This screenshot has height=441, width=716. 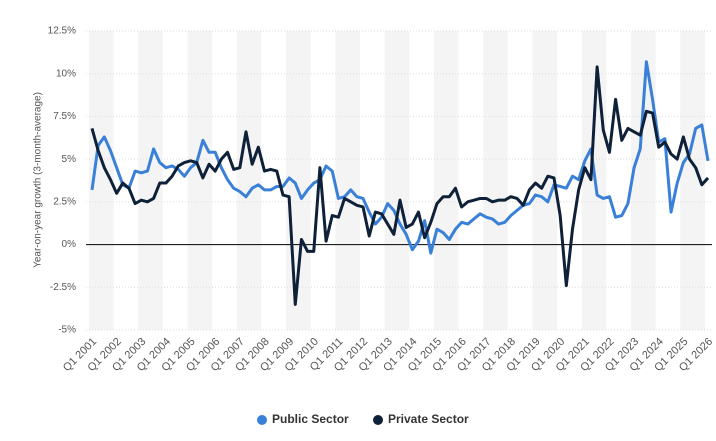 What do you see at coordinates (310, 419) in the screenshot?
I see `legend-label: Public Sector` at bounding box center [310, 419].